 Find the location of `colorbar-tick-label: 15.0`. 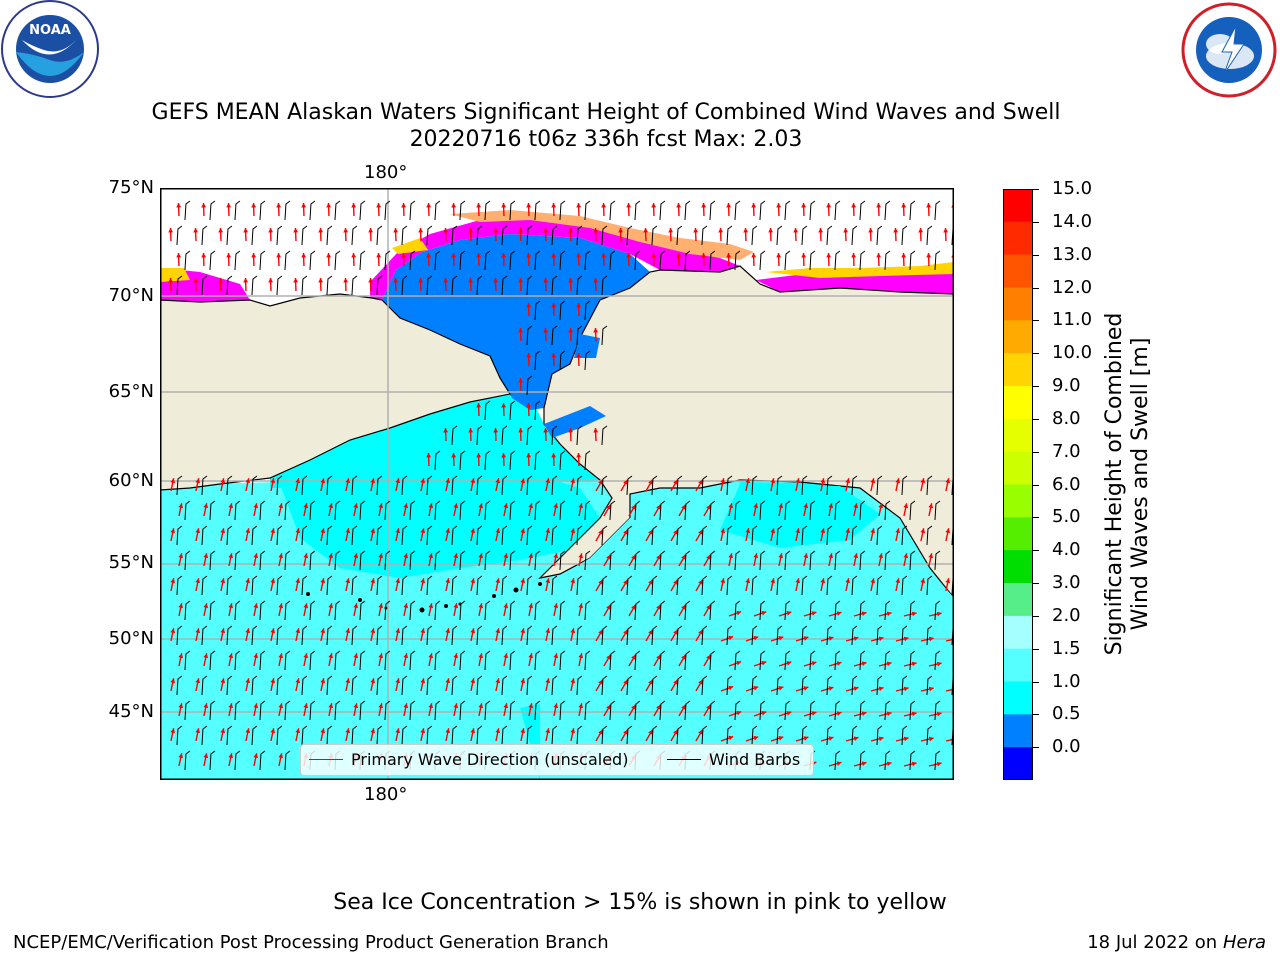

colorbar-tick-label: 15.0 is located at coordinates (1072, 188).